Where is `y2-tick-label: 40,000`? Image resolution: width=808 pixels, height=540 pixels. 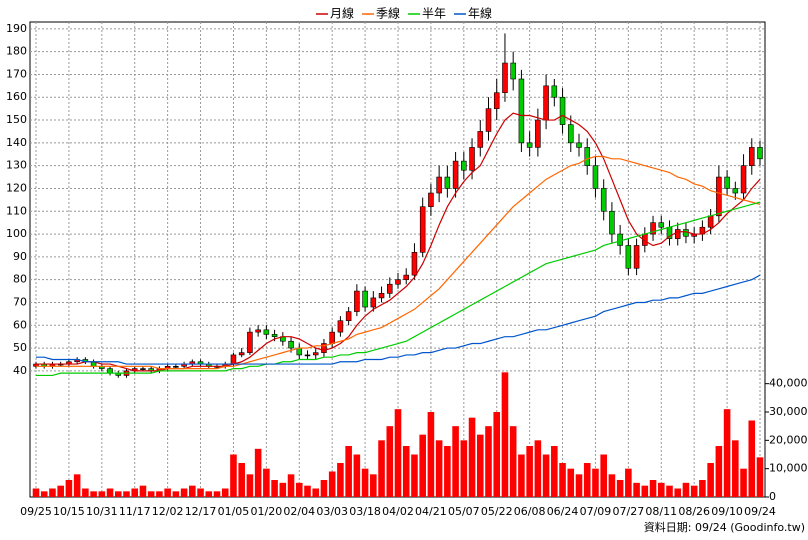
y2-tick-label: 40,000 is located at coordinates (788, 383).